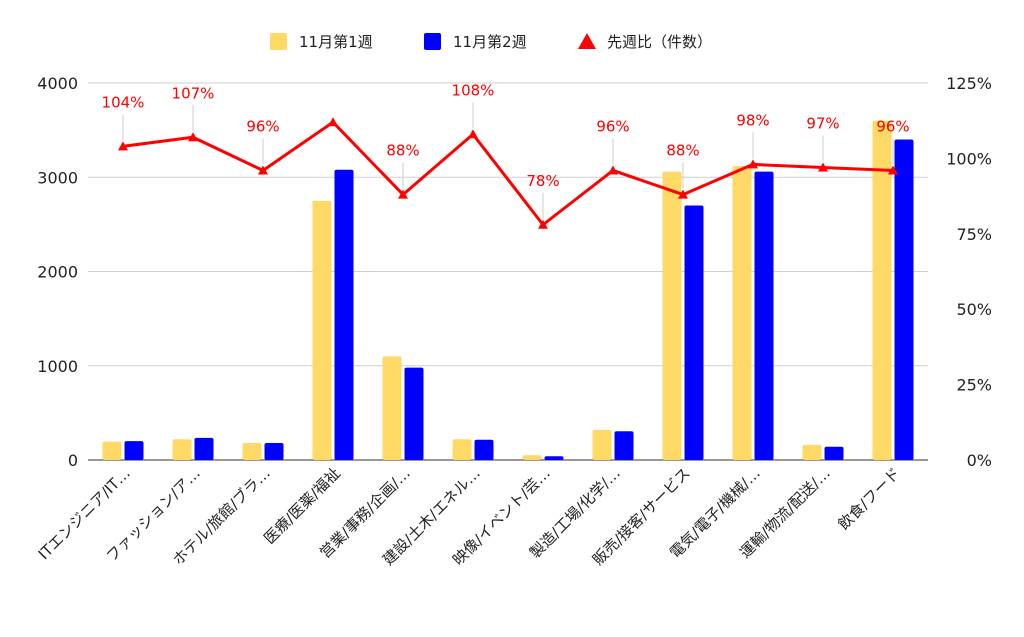  Describe the element at coordinates (508, 173) in the screenshot. I see `ratio-line` at that location.